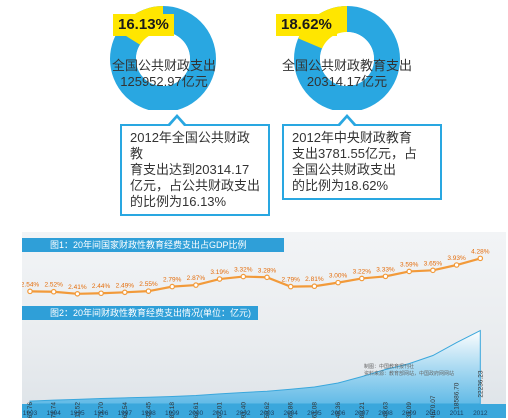 This screenshot has width=508, height=420. I want to click on chart1-point-2007, so click(361, 278).